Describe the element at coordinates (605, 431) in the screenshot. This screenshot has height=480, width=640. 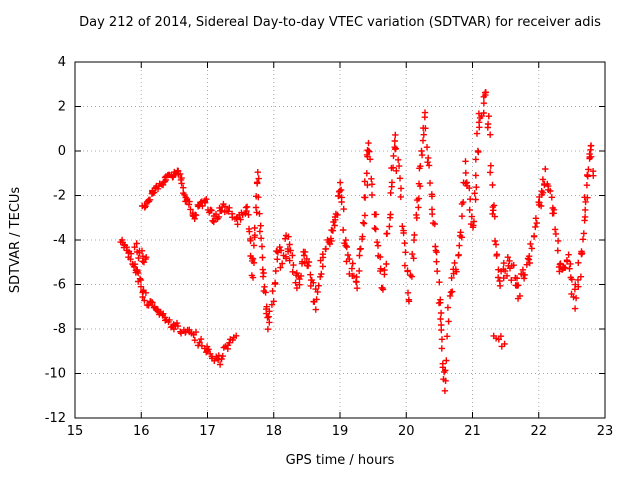
I see `x-tick-label: 23` at that location.